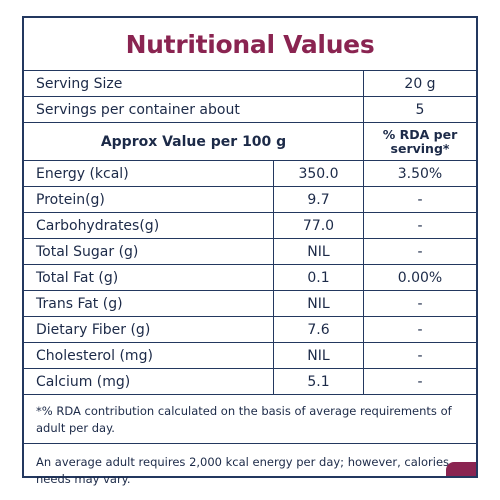 This screenshot has width=500, height=500. I want to click on serving-size-value: 20 g, so click(420, 83).